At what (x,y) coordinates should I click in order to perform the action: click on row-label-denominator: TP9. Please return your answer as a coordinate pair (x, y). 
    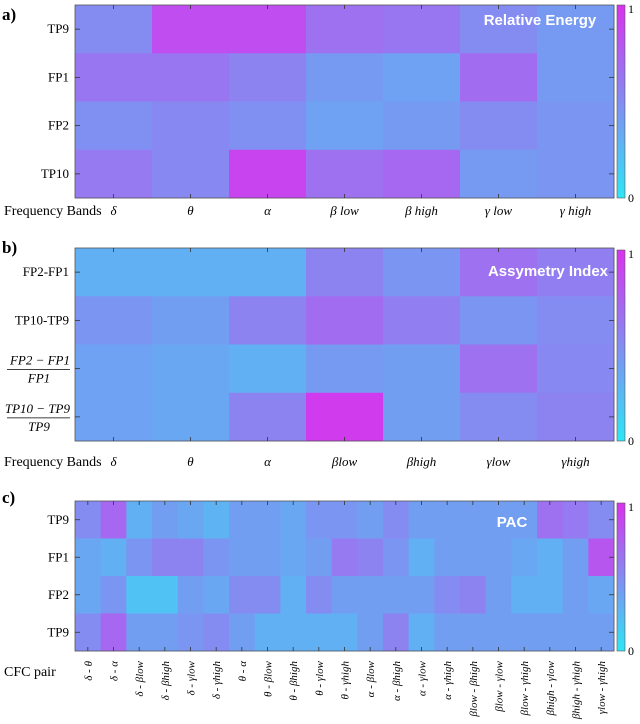
    Looking at the image, I should click on (39, 426).